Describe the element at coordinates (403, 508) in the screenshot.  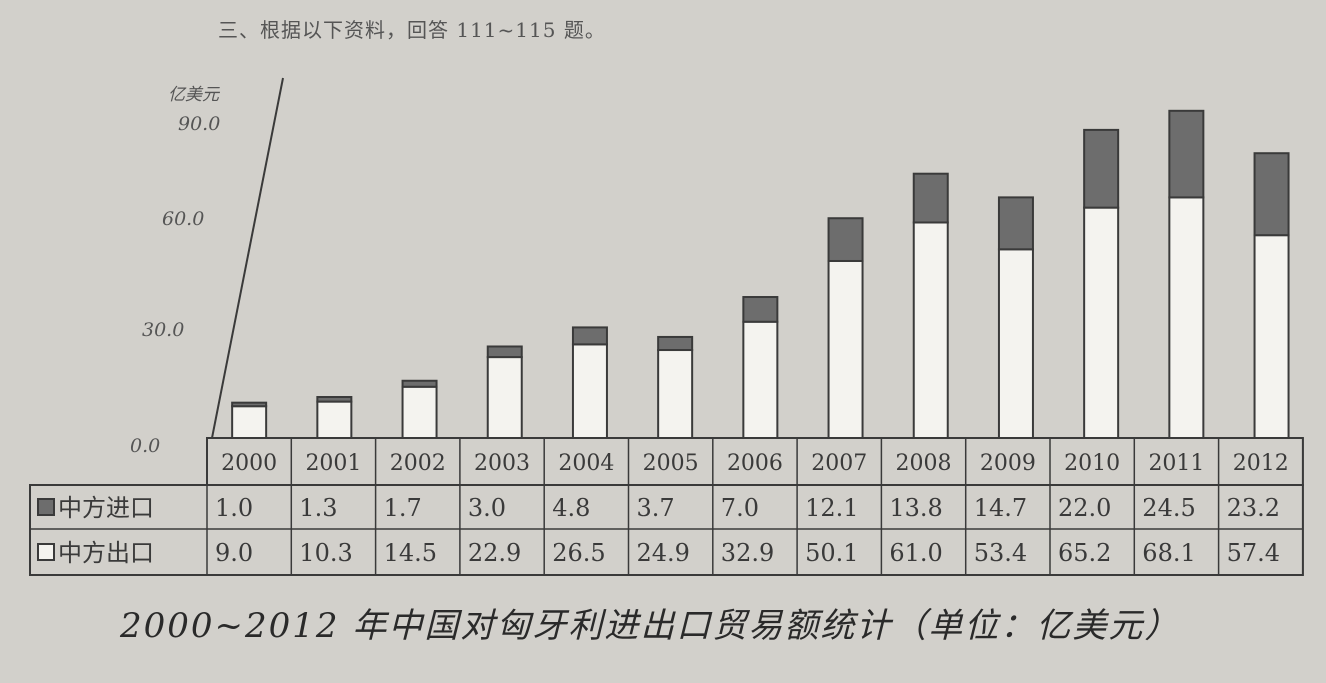
I see `data-label: 1.7` at that location.